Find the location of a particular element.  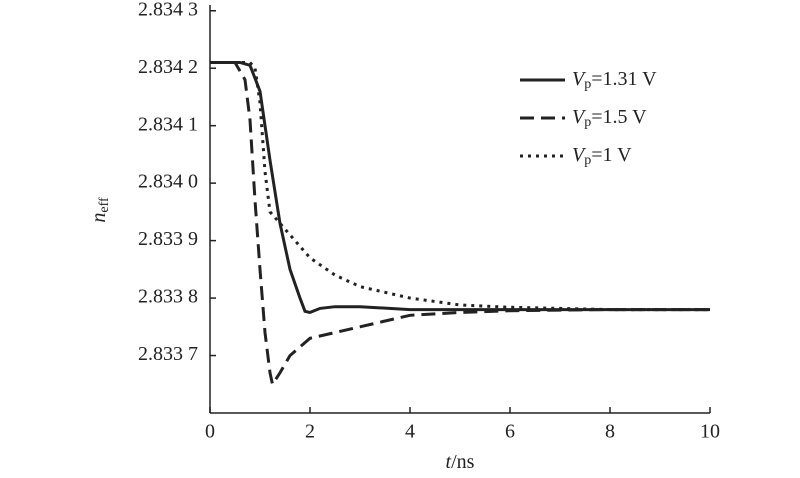

y-tick-label: 2.834 3 is located at coordinates (168, 10).